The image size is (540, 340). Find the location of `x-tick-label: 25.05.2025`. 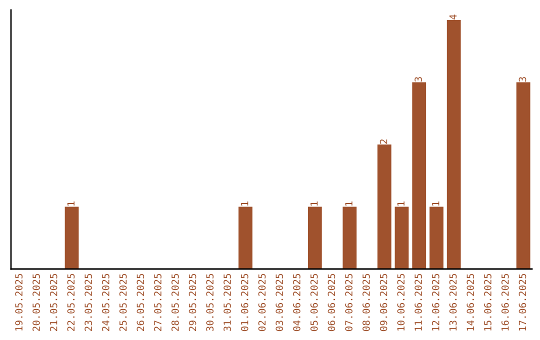

x-tick-label: 25.05.2025 is located at coordinates (123, 302).